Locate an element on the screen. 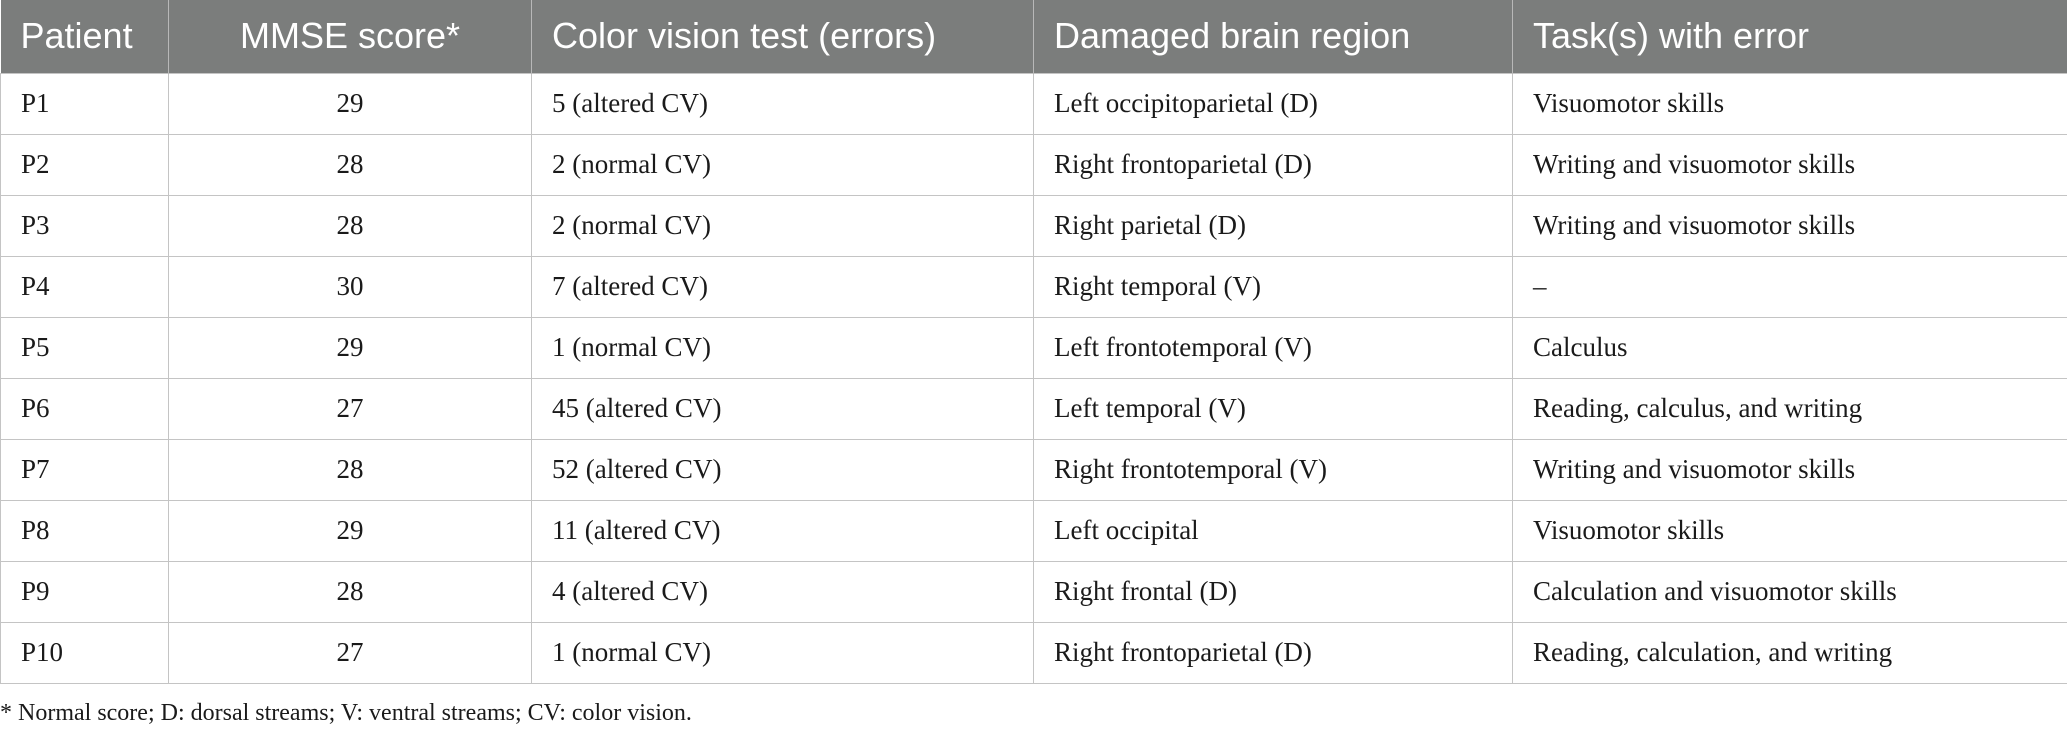  cell-color-vision: 7 (altered CV) is located at coordinates (782, 286).